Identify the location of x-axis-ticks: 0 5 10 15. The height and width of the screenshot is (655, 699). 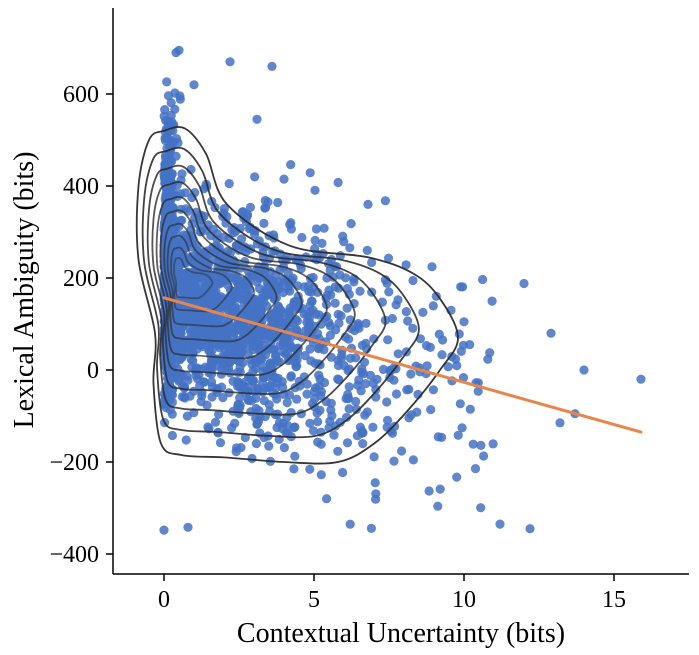
(392, 593).